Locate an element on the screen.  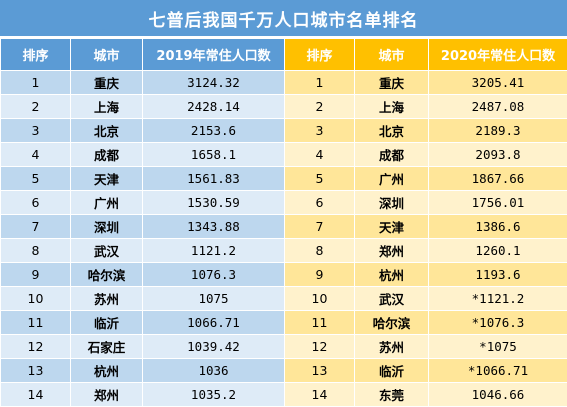
city-2019-cell: 深圳 is located at coordinates (106, 226).